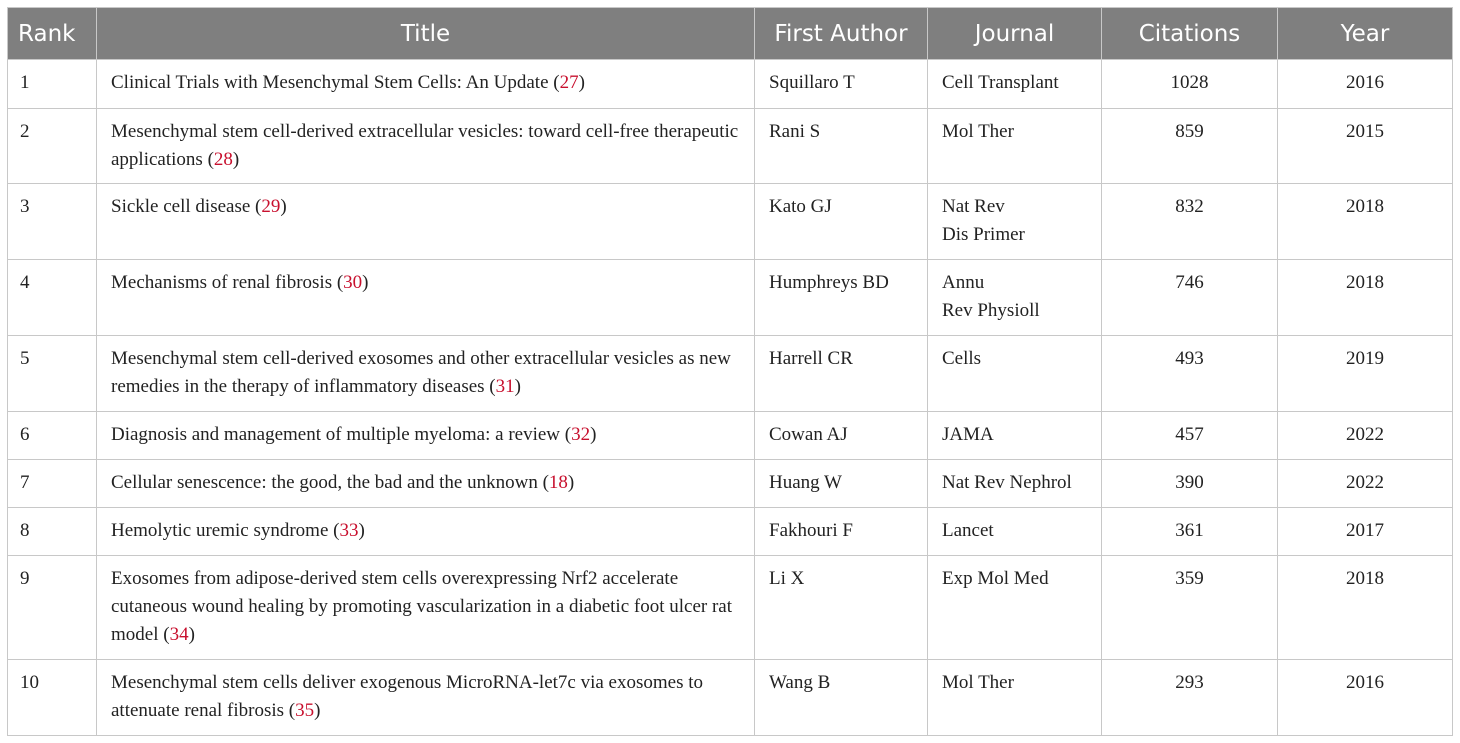 The image size is (1460, 743). I want to click on first-author-cell: Cowan AJ, so click(841, 435).